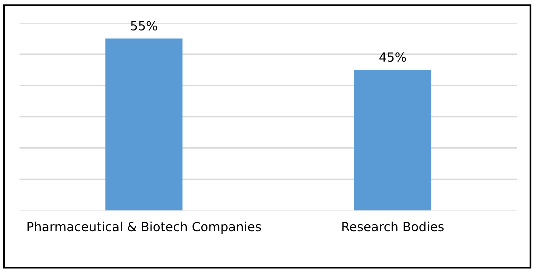 This screenshot has width=535, height=272. What do you see at coordinates (393, 227) in the screenshot?
I see `x-tick-label: Research Bodies` at bounding box center [393, 227].